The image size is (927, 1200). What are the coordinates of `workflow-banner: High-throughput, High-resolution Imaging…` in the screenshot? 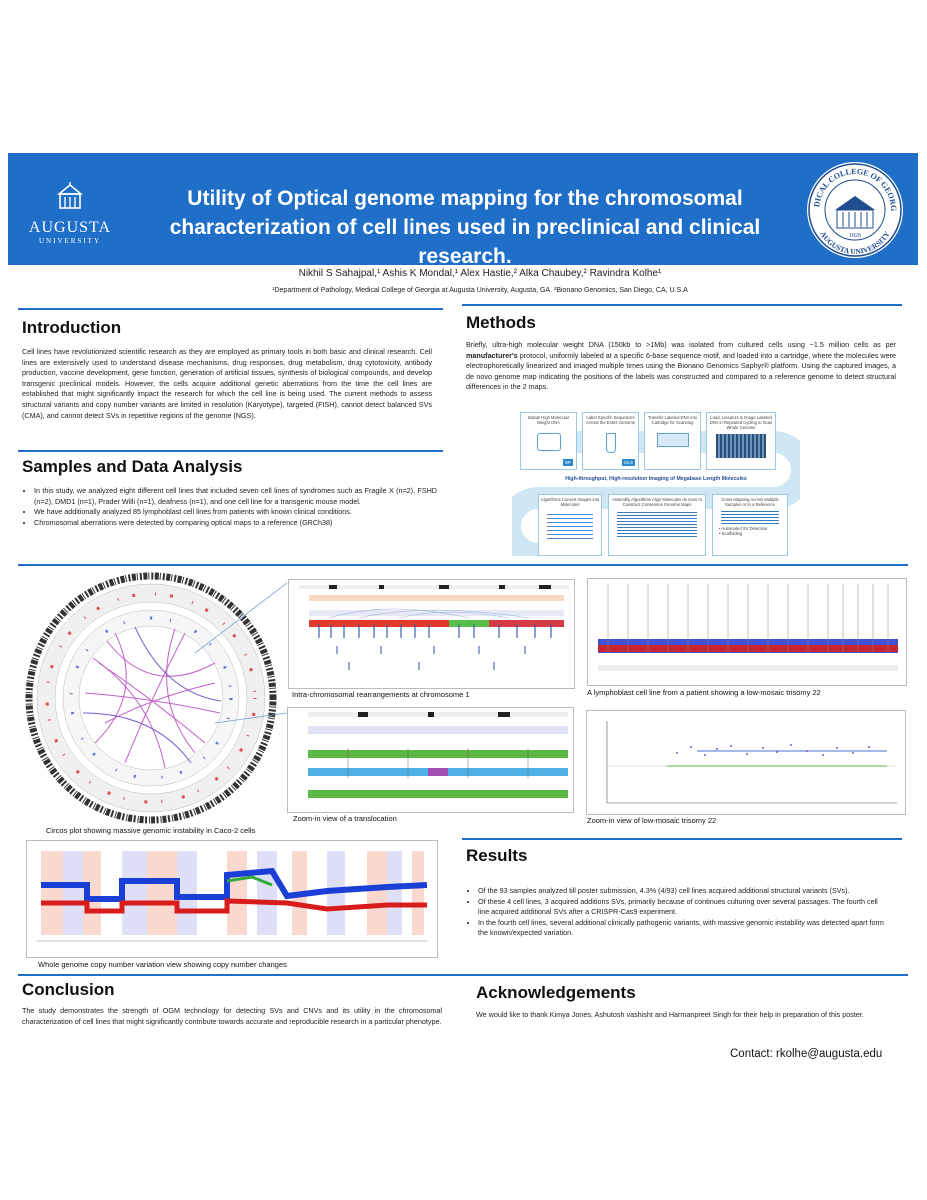 It's located at (656, 479).